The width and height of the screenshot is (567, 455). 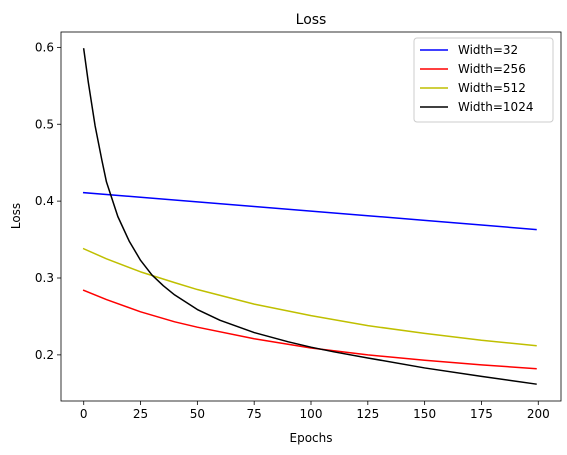 I want to click on x-tick-label: 75, so click(x=254, y=414).